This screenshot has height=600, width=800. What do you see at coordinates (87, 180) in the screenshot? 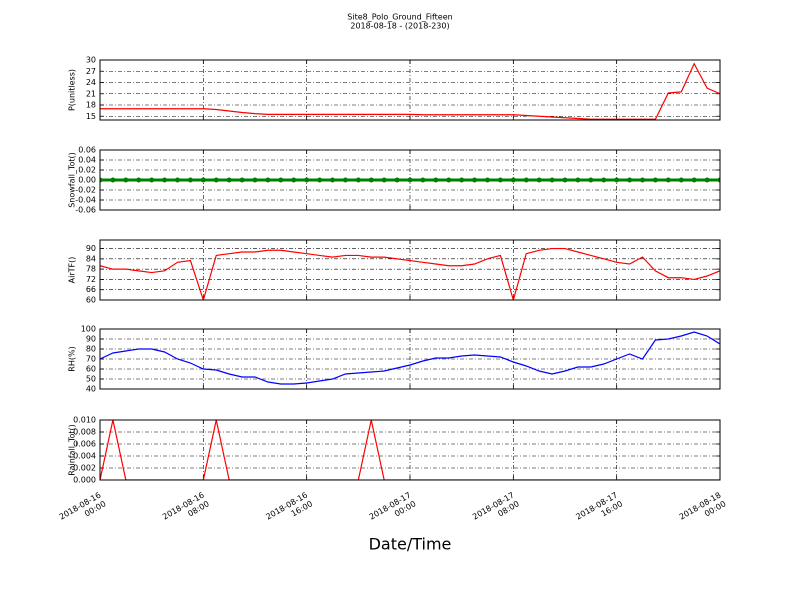
I see `y-tick-label: 0.00` at bounding box center [87, 180].